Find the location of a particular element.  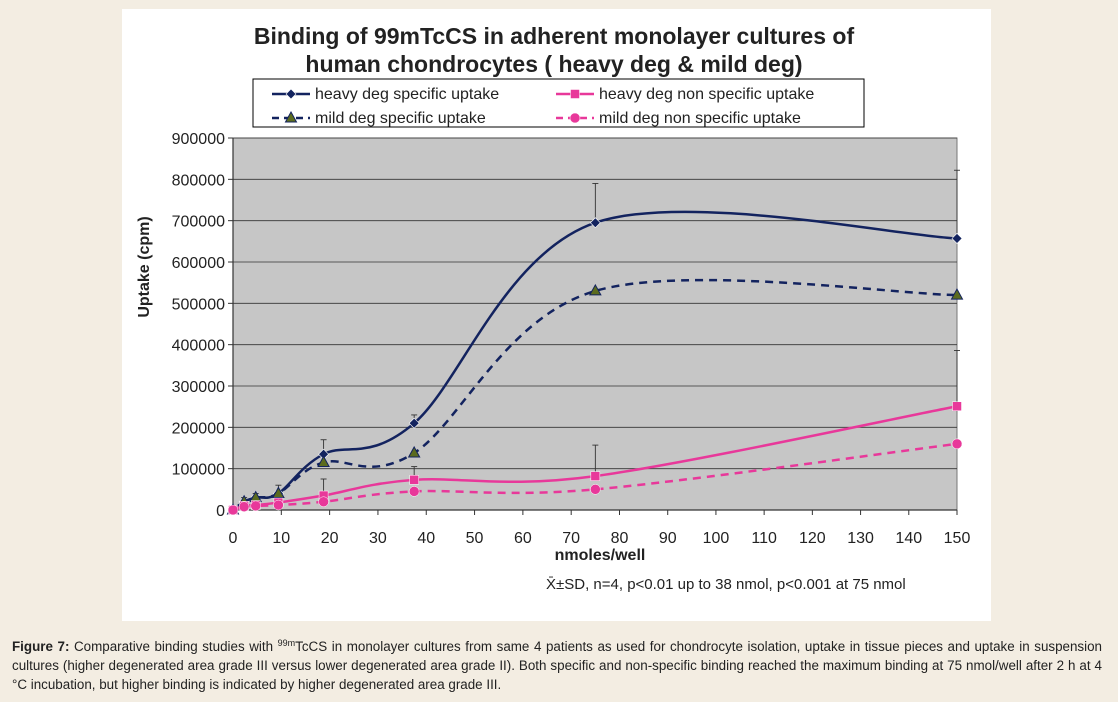

x-tick-label: 10 is located at coordinates (281, 538).